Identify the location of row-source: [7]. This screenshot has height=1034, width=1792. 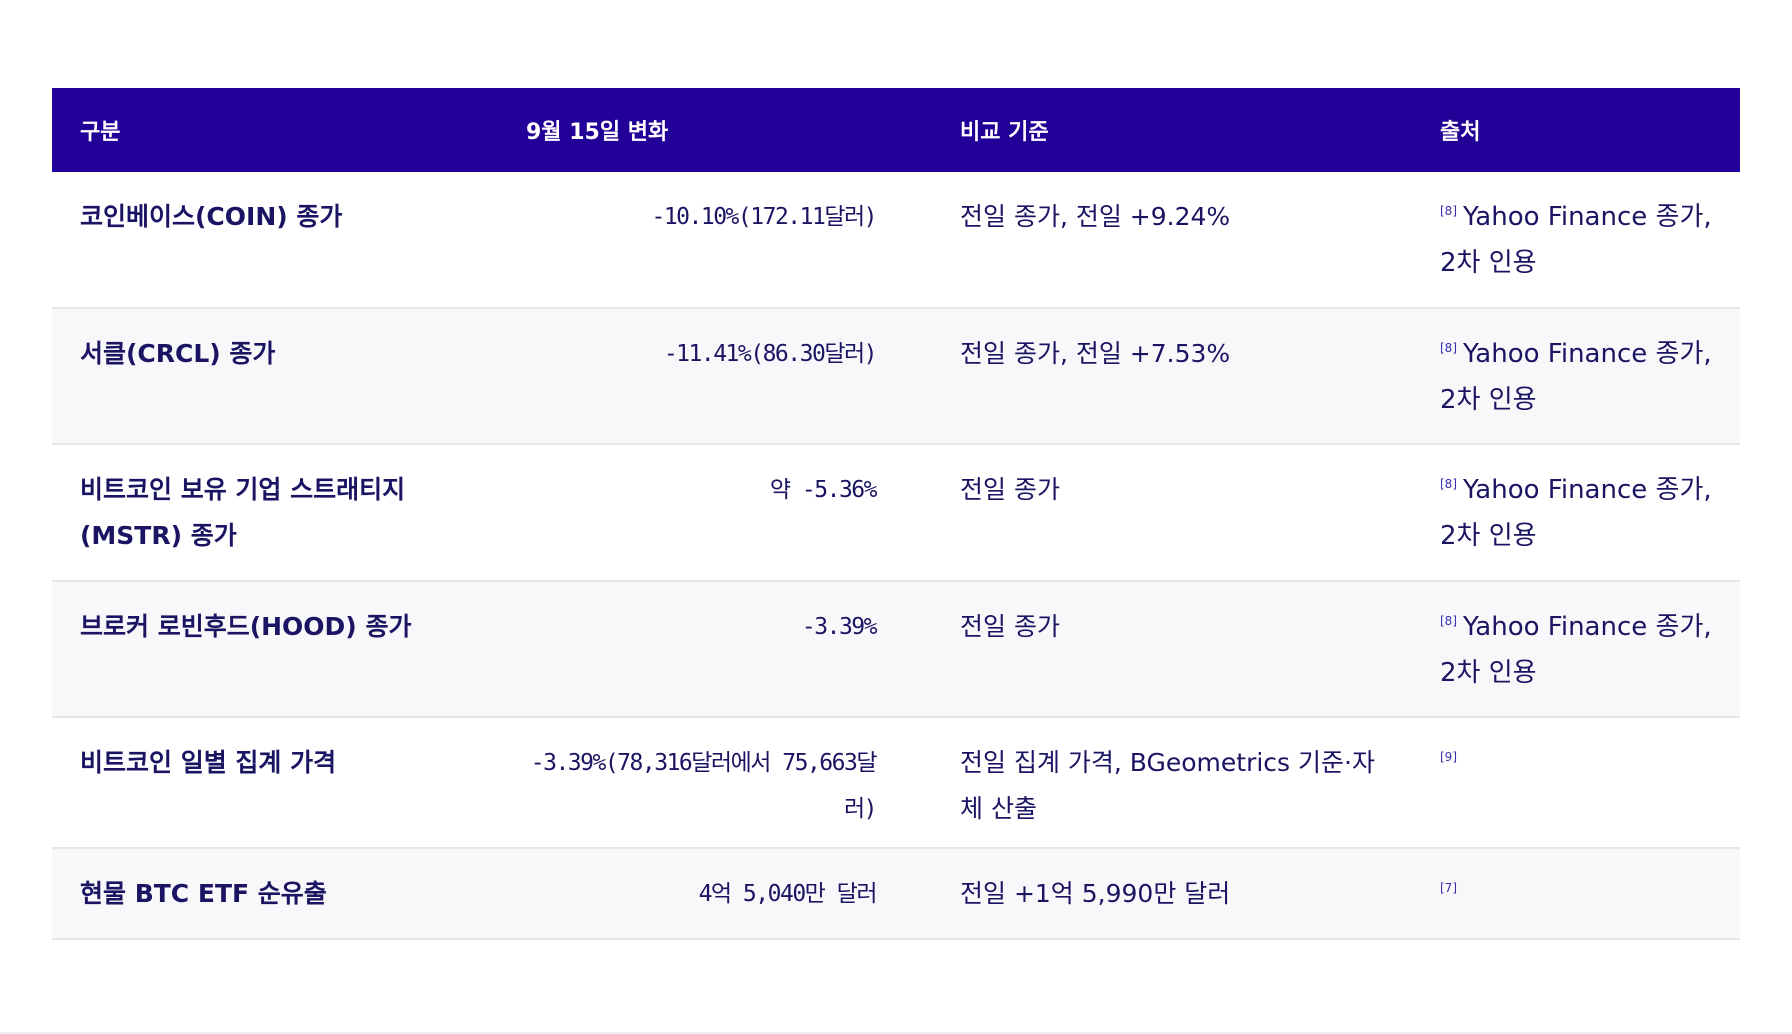
(1576, 893).